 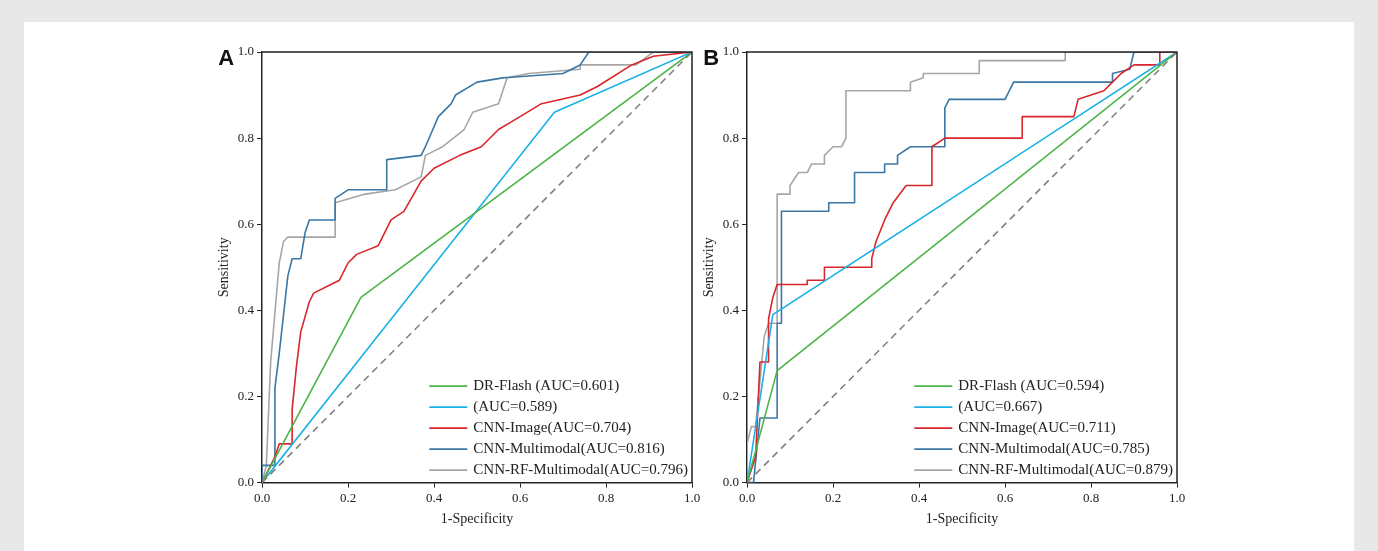 I want to click on legend-label: DR-Flash (AUC=0.594), so click(x=1031, y=386).